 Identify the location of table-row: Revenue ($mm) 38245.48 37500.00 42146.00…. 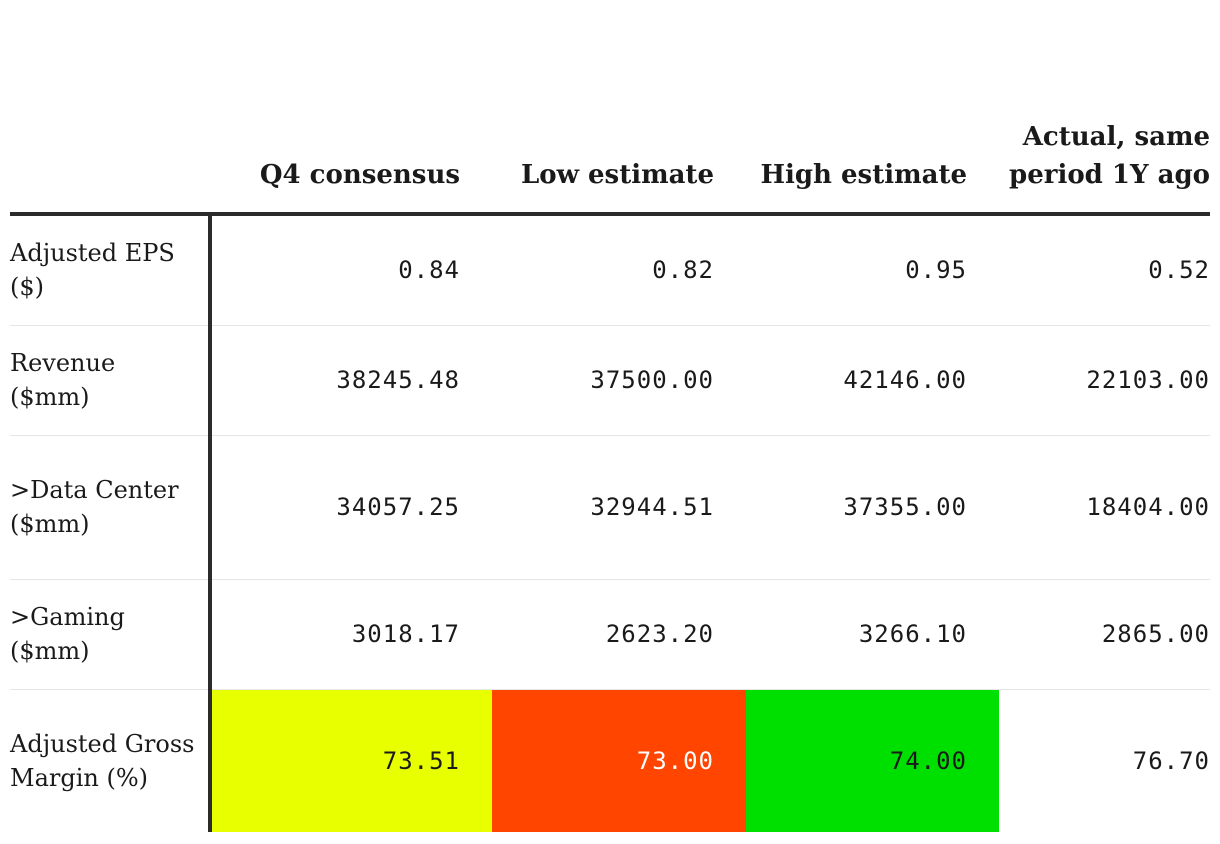
(610, 380).